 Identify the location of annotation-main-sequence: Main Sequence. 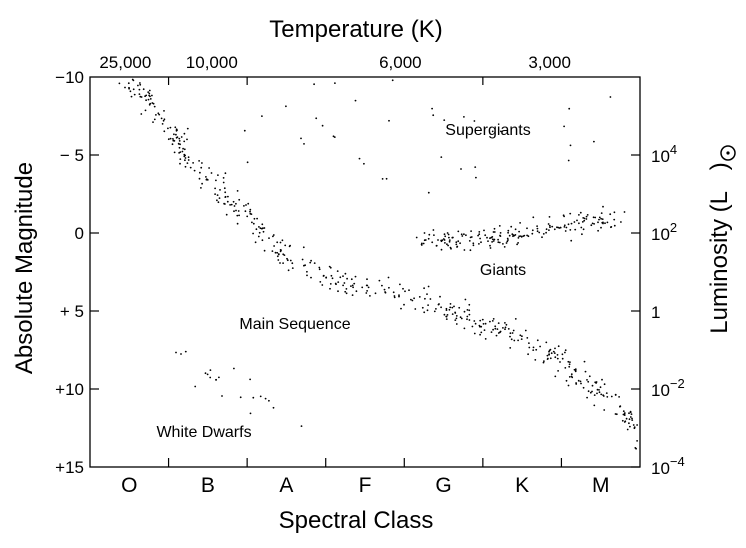
(294, 324).